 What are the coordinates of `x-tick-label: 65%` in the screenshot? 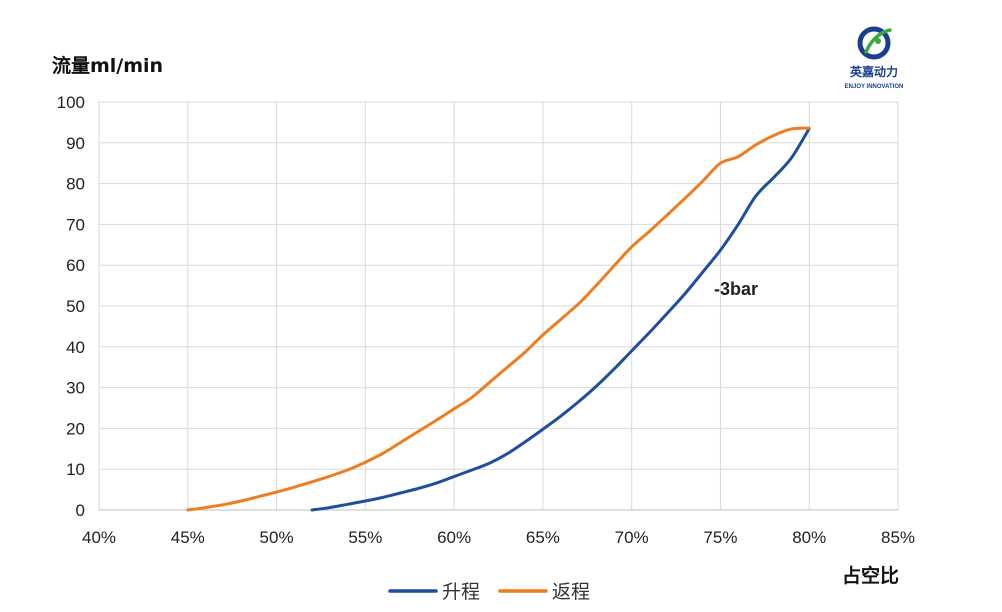 It's located at (543, 537).